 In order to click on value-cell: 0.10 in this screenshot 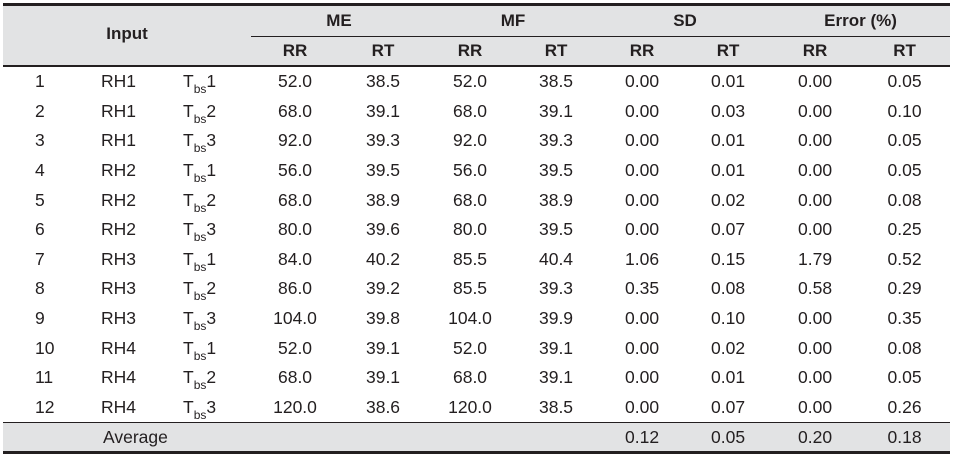, I will do `click(904, 110)`.